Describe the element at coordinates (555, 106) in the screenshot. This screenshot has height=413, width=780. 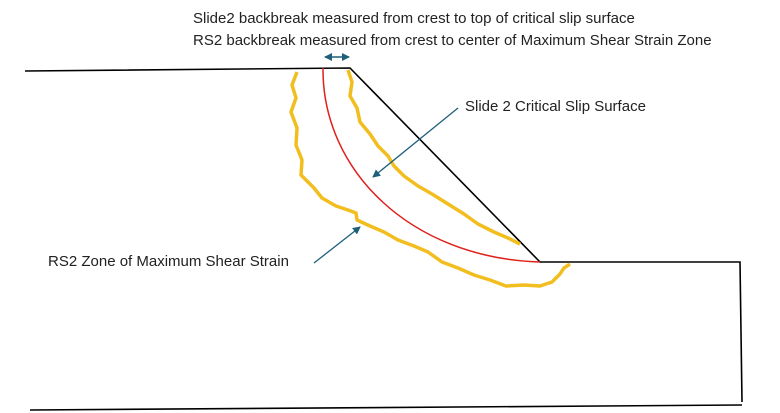
I see `slip-label: Slide 2 Critical Slip Surface` at that location.